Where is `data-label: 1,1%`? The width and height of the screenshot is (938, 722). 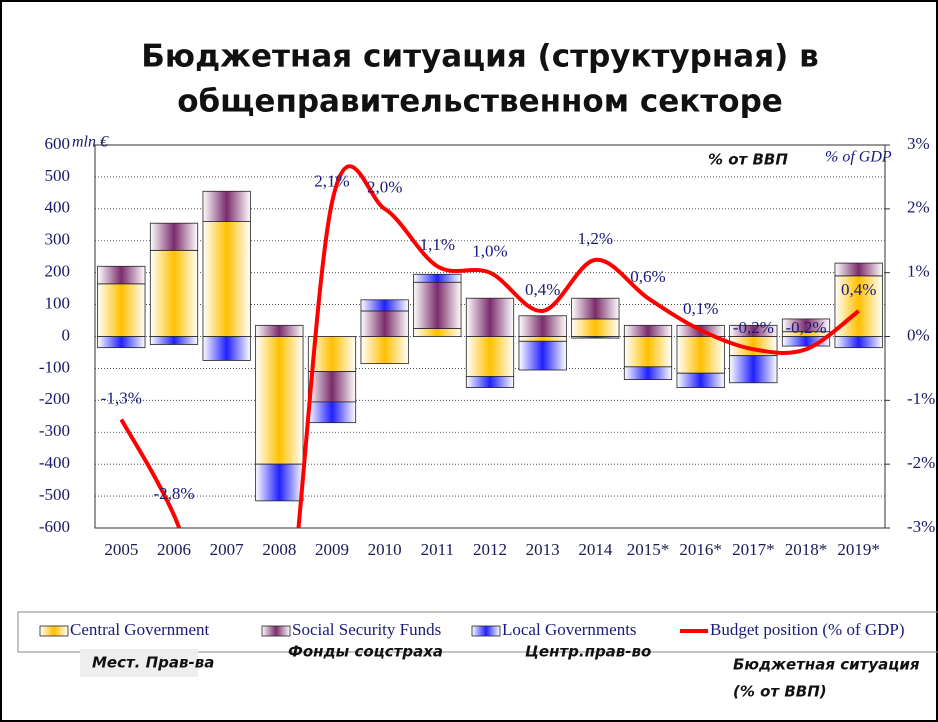 data-label: 1,1% is located at coordinates (437, 244).